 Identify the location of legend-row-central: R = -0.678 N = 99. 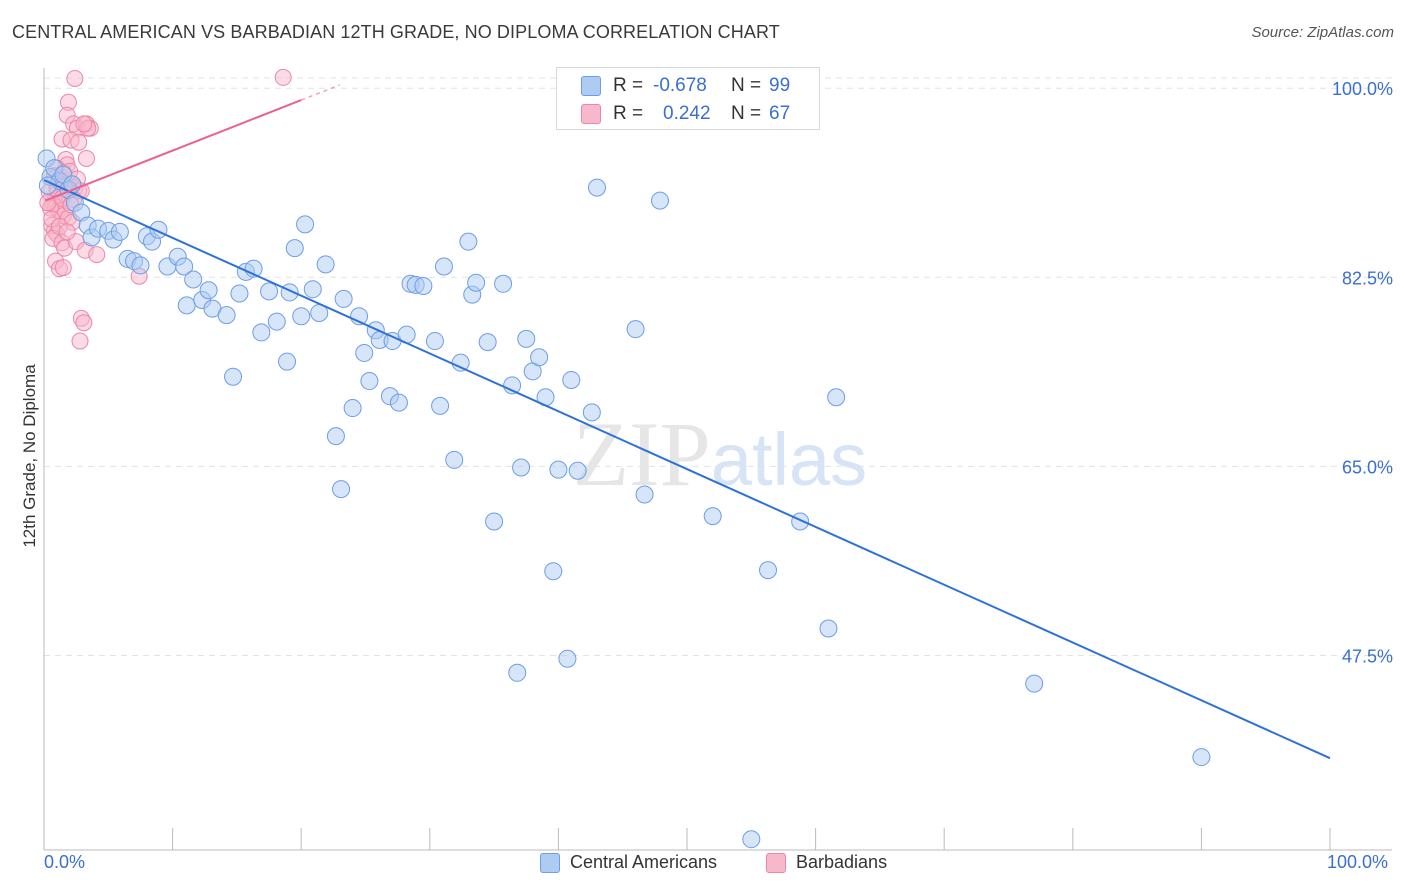
(685, 86).